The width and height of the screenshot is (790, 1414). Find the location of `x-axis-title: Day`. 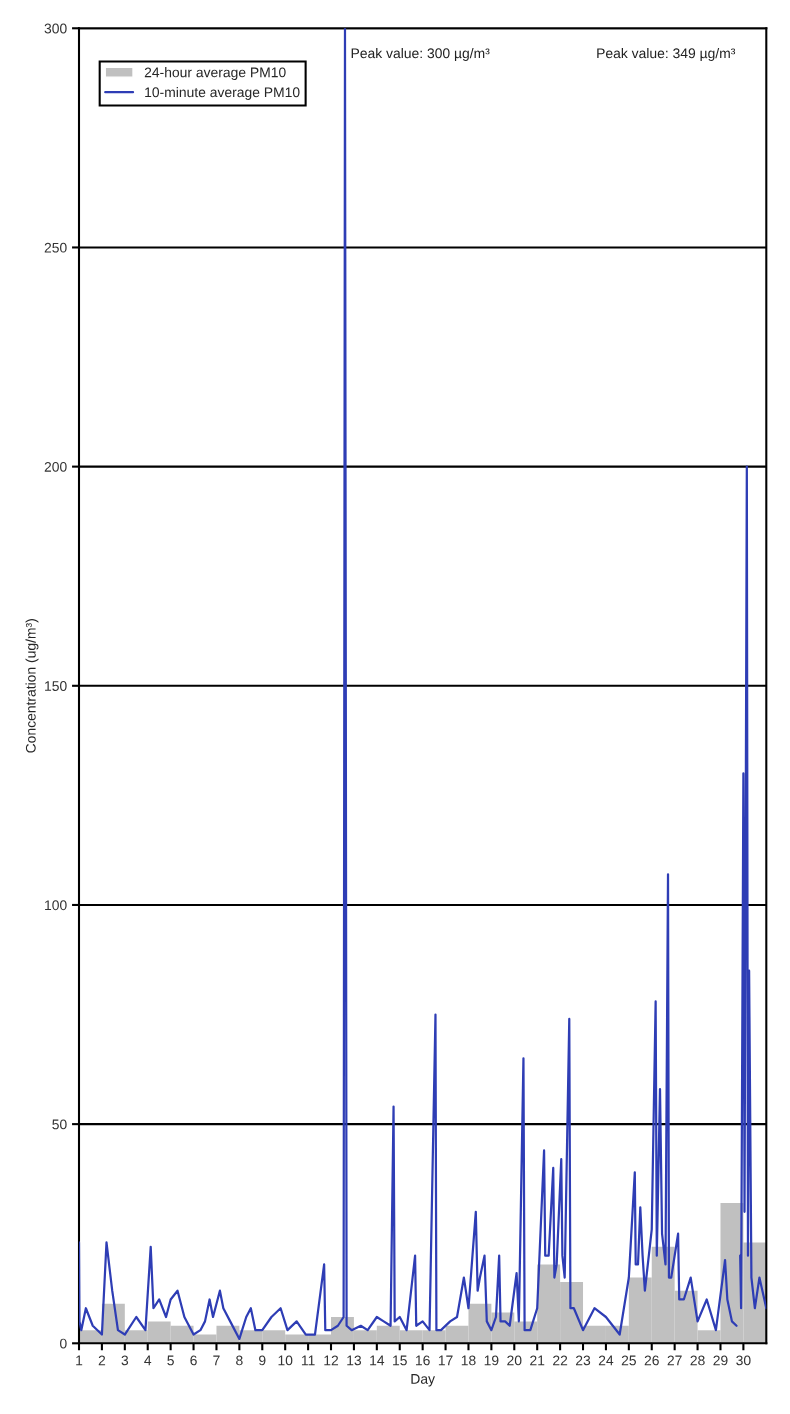

x-axis-title: Day is located at coordinates (423, 1380).